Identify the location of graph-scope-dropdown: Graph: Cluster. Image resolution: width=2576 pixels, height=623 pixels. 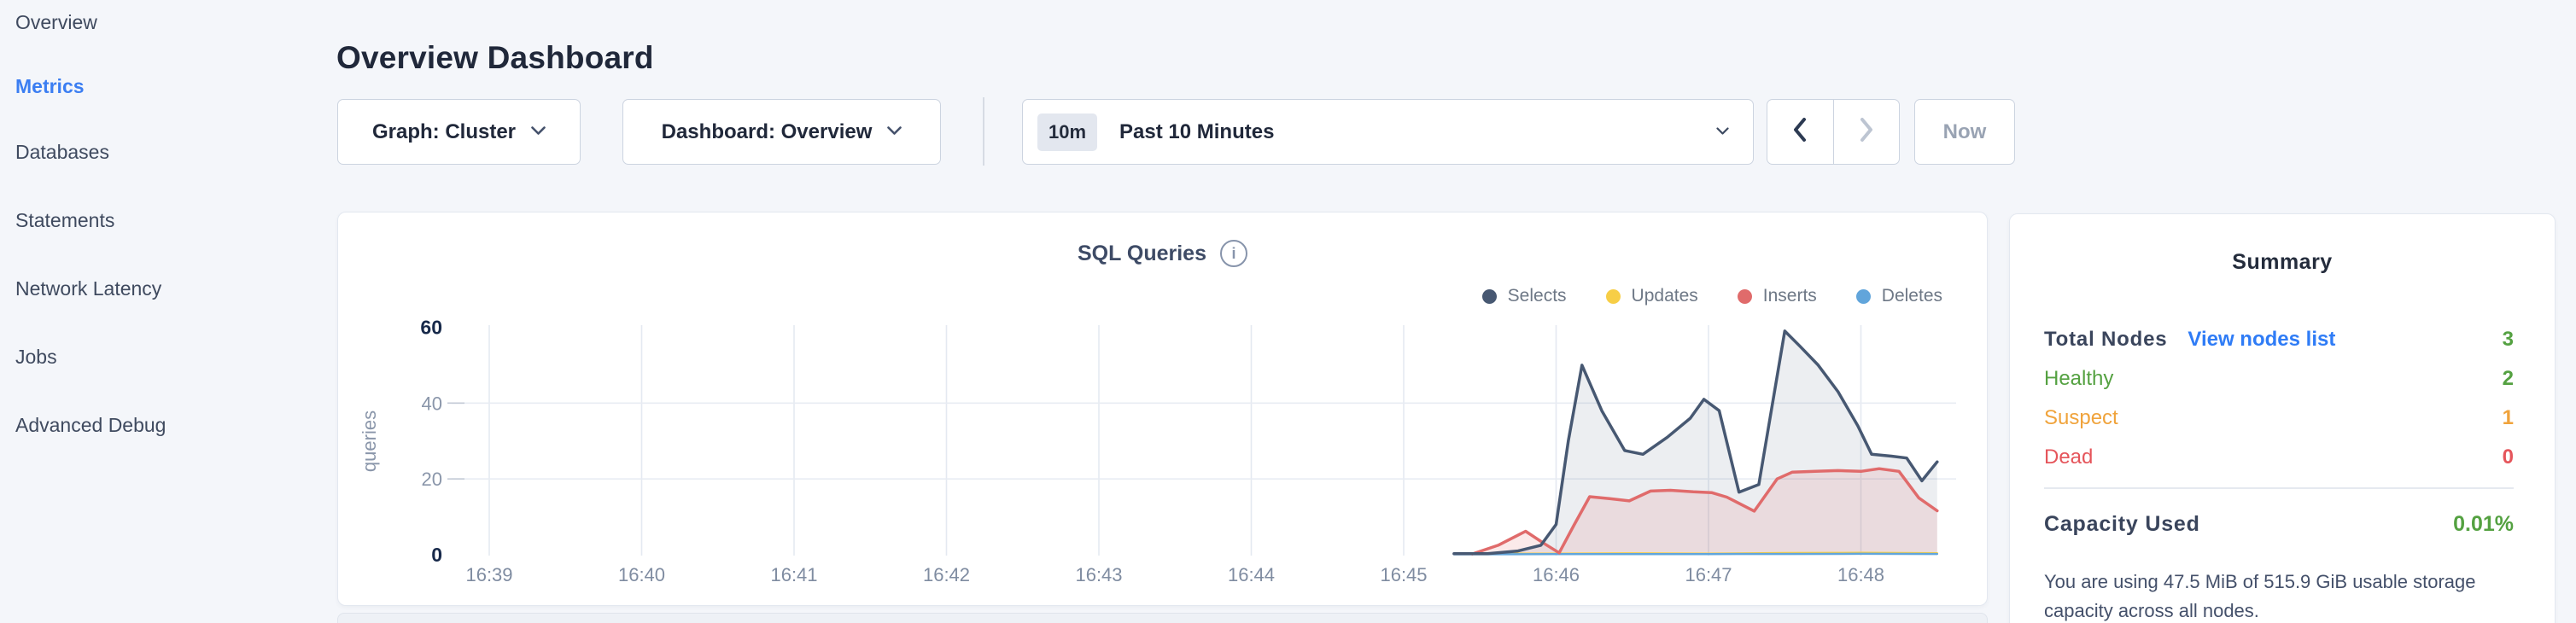
(459, 132).